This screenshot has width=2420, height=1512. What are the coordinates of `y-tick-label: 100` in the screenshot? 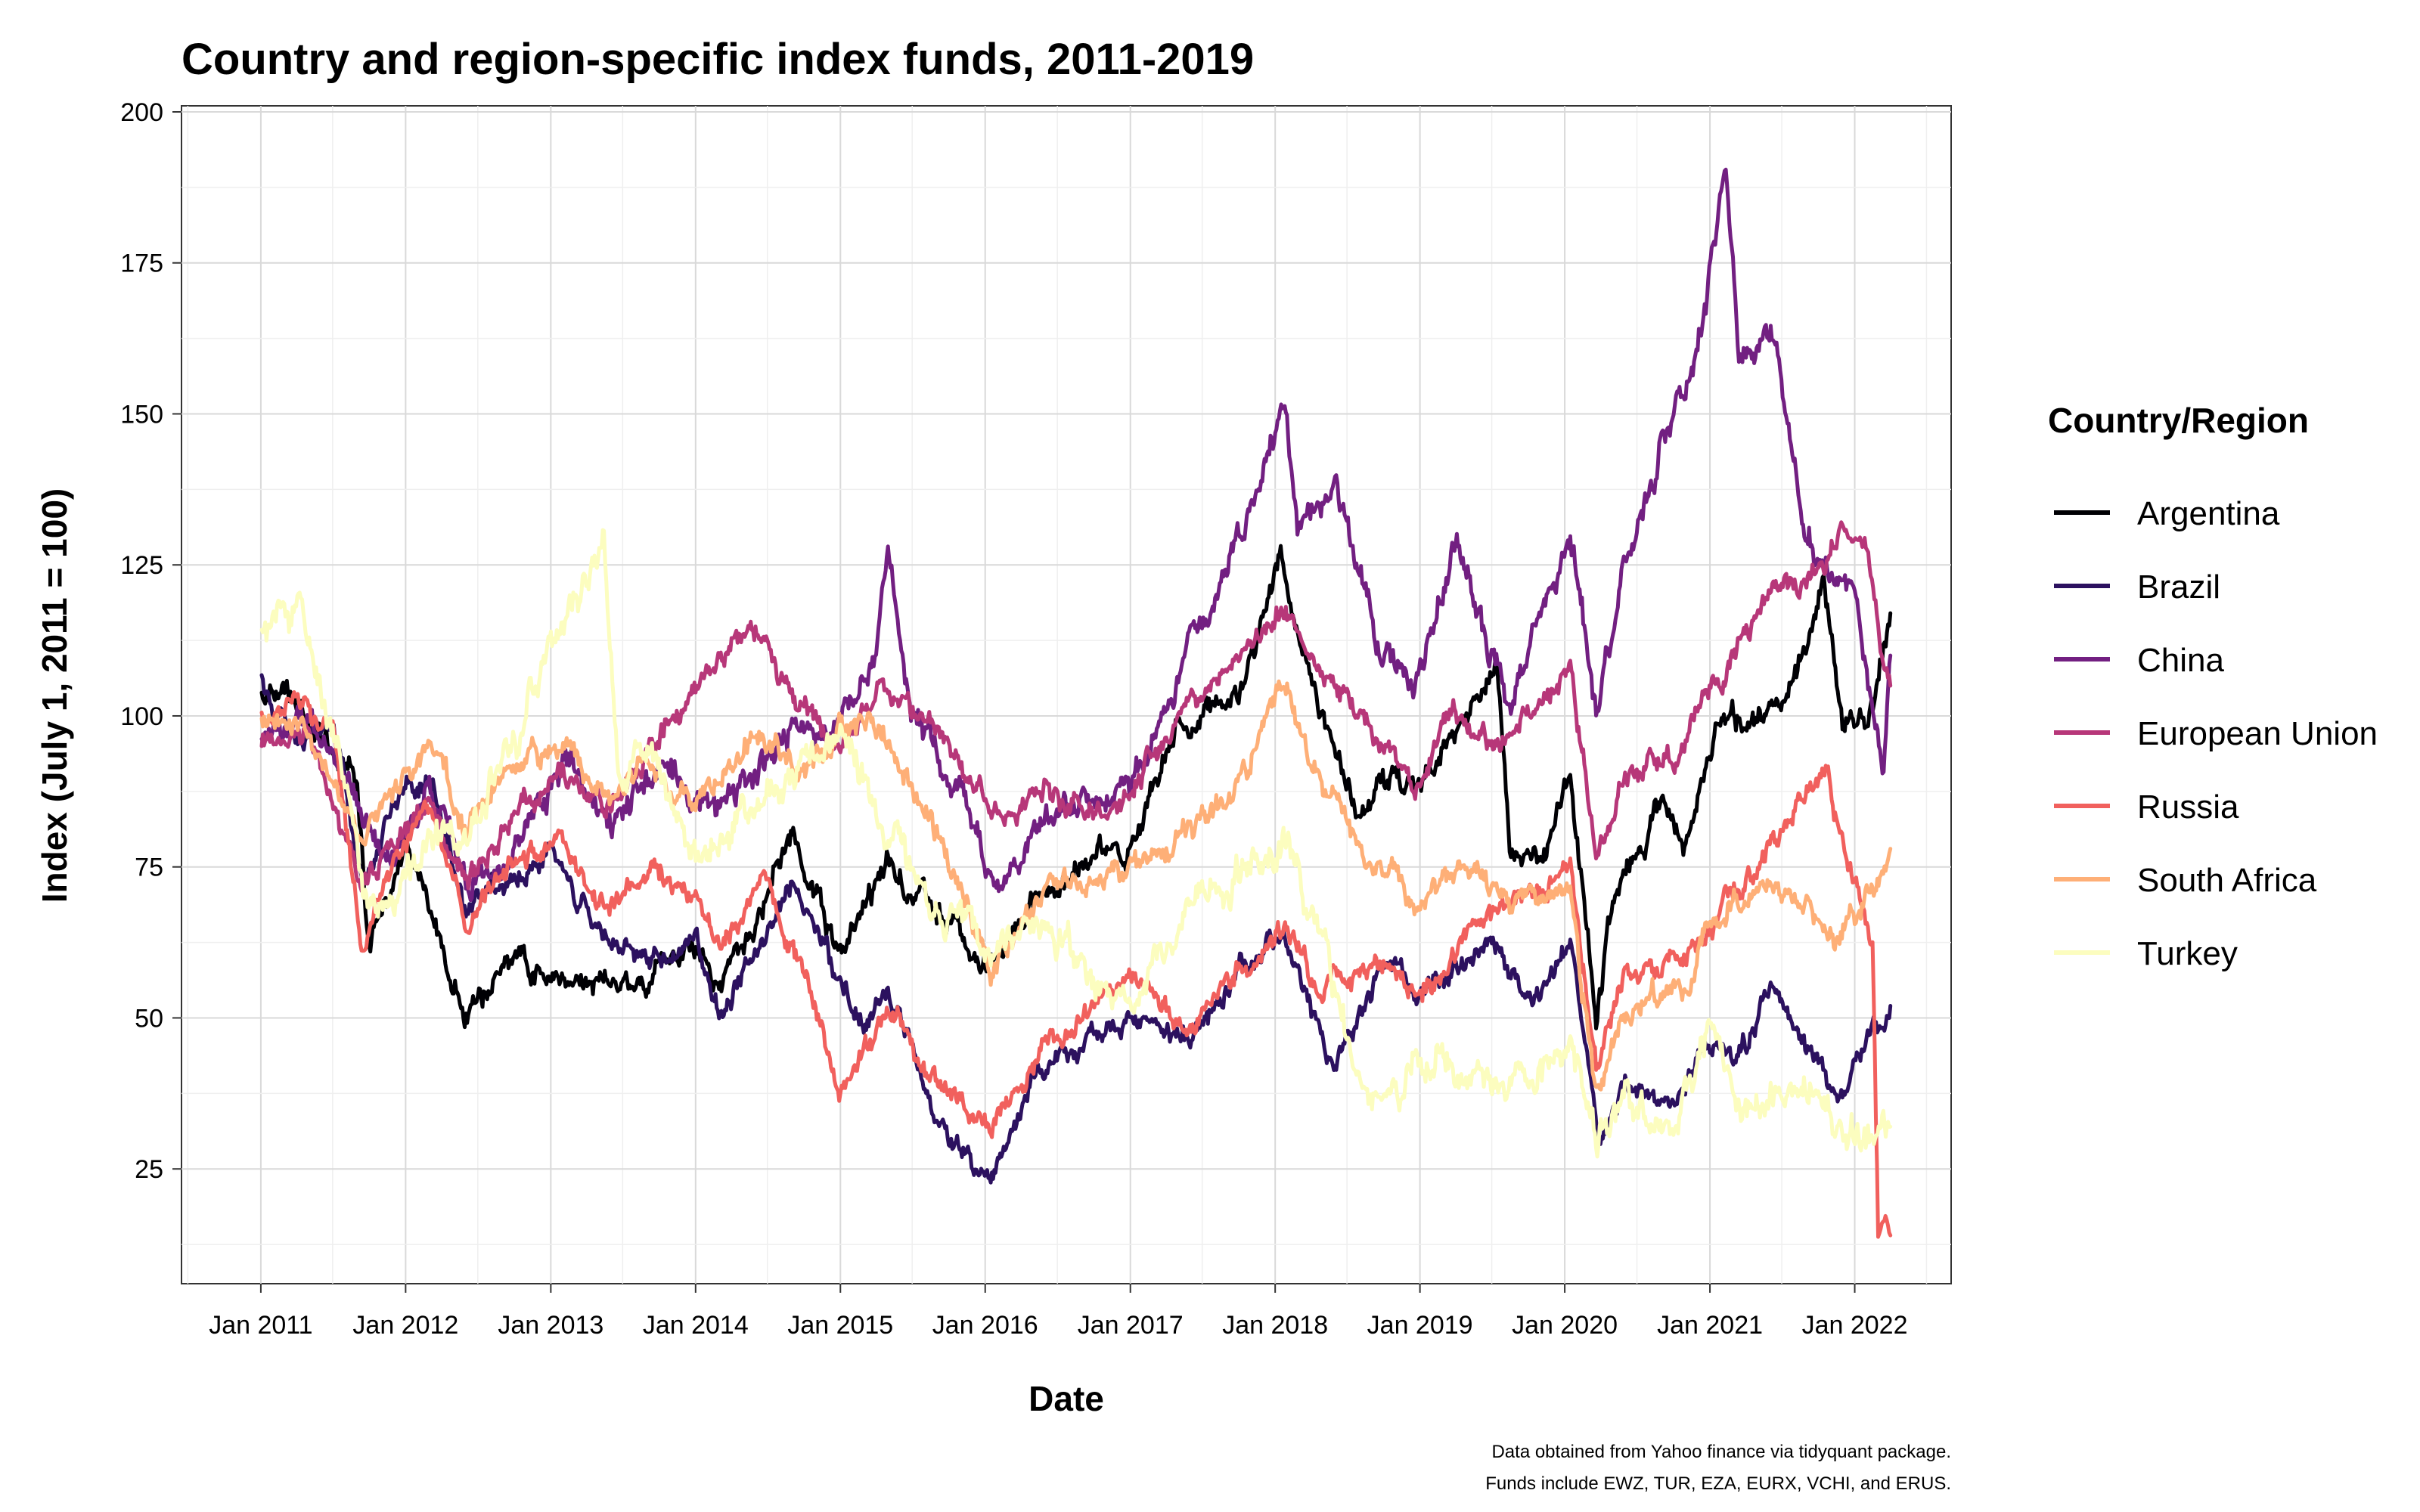 It's located at (141, 716).